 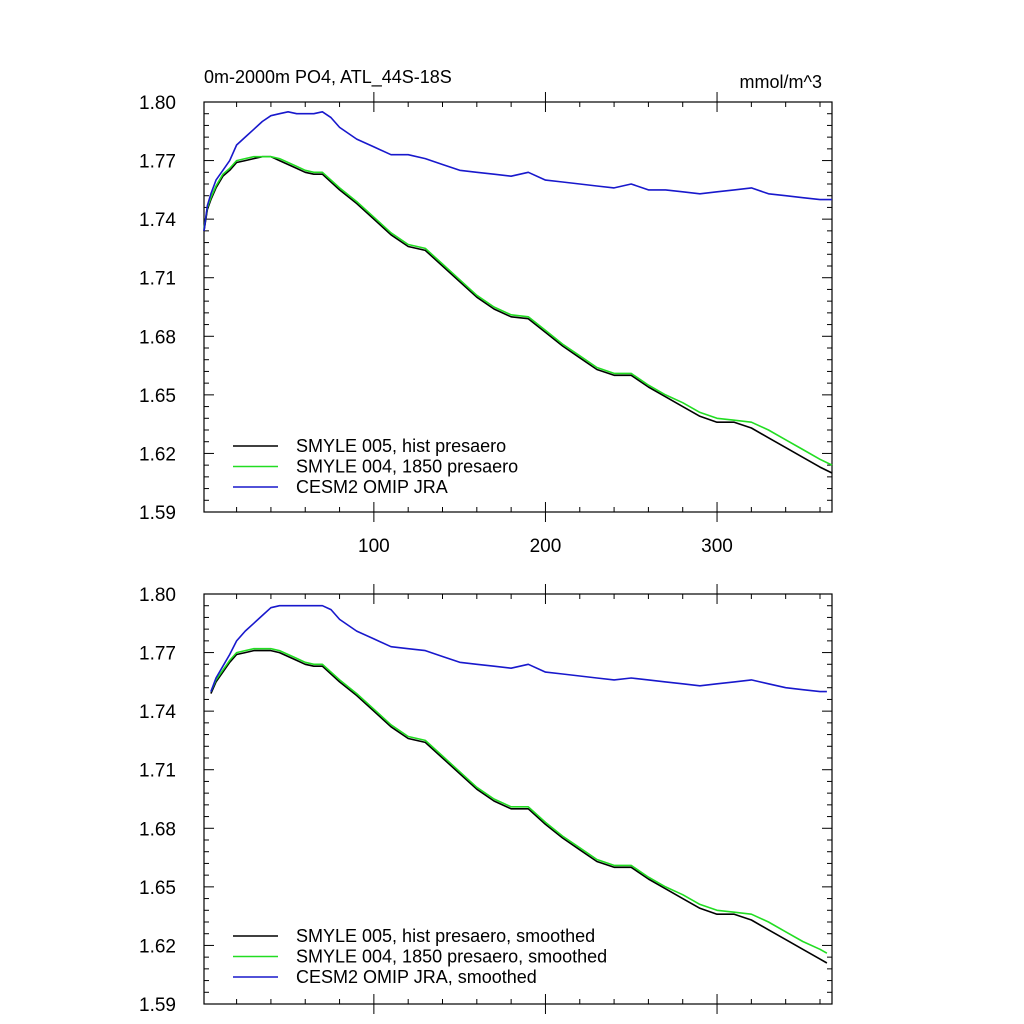 I want to click on legend-label: SMYLE 005, hist presaero, so click(x=401, y=446).